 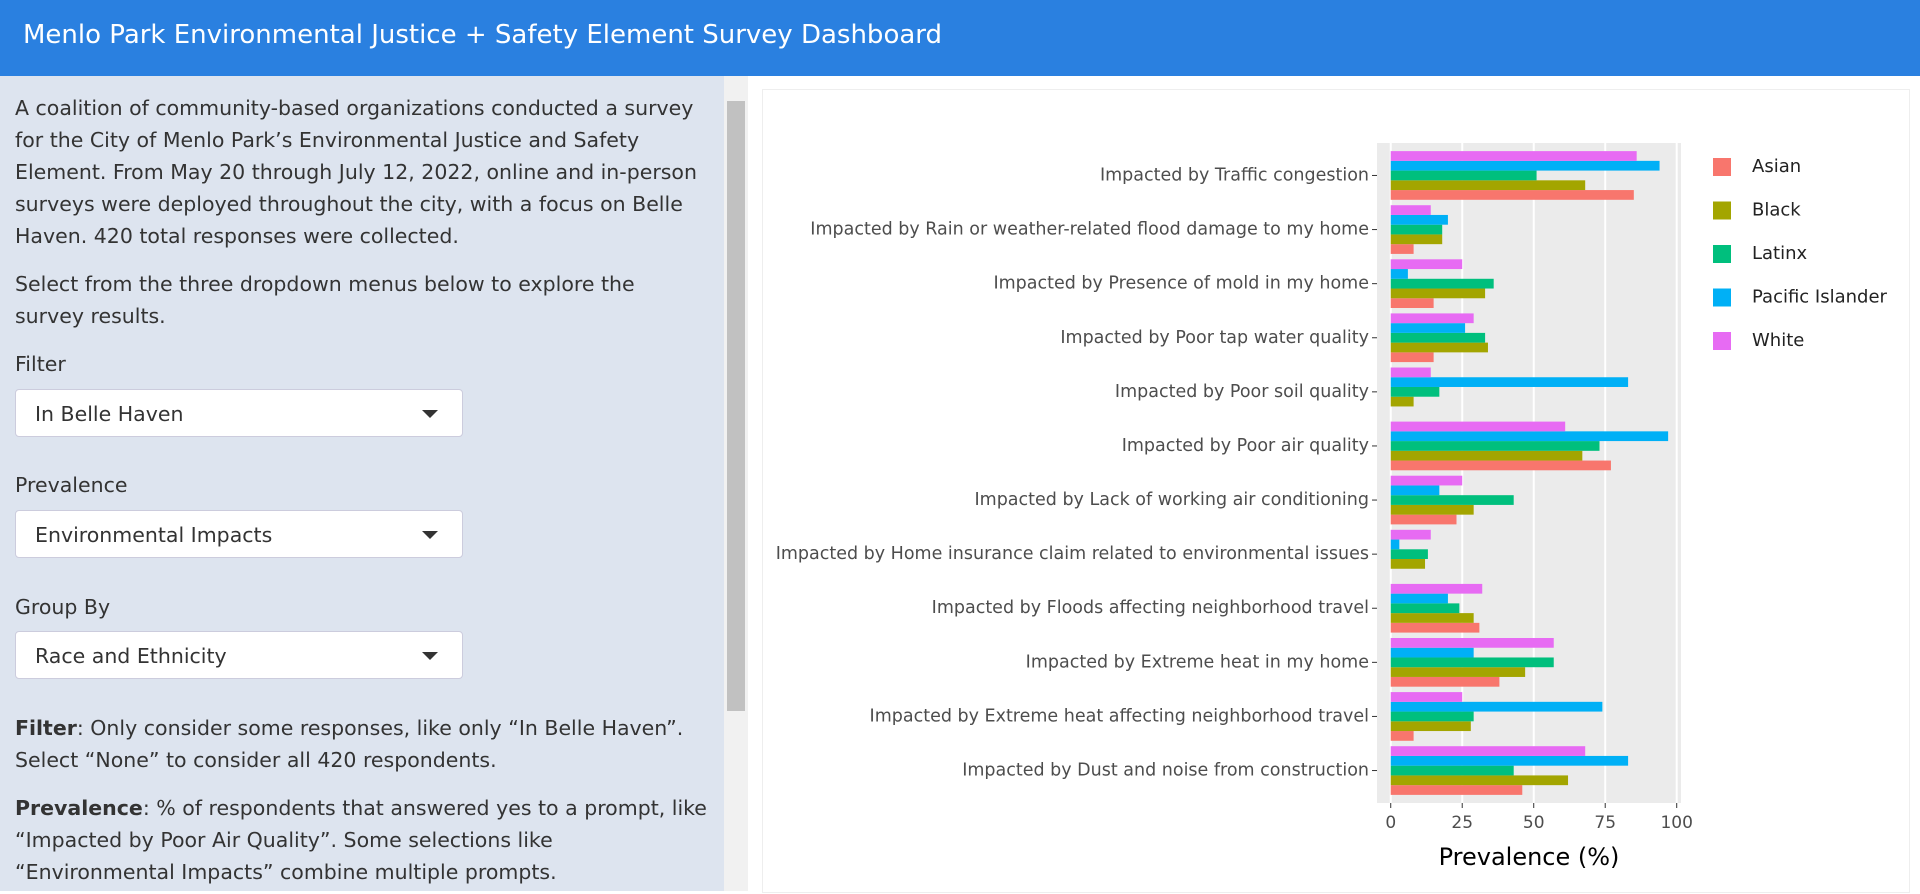 I want to click on dropdown: In Belle Haven, so click(x=239, y=413).